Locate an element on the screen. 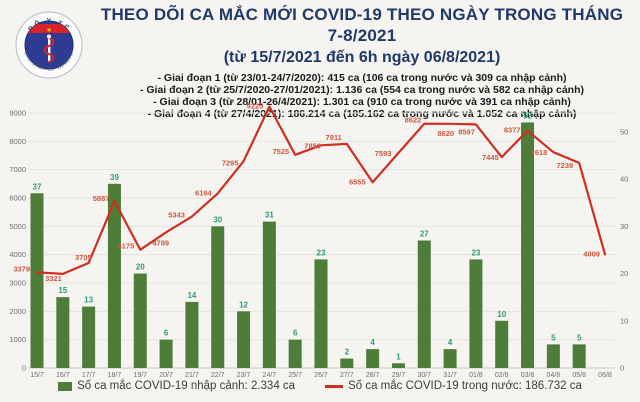  x-axis-label: 18/7 is located at coordinates (115, 375).